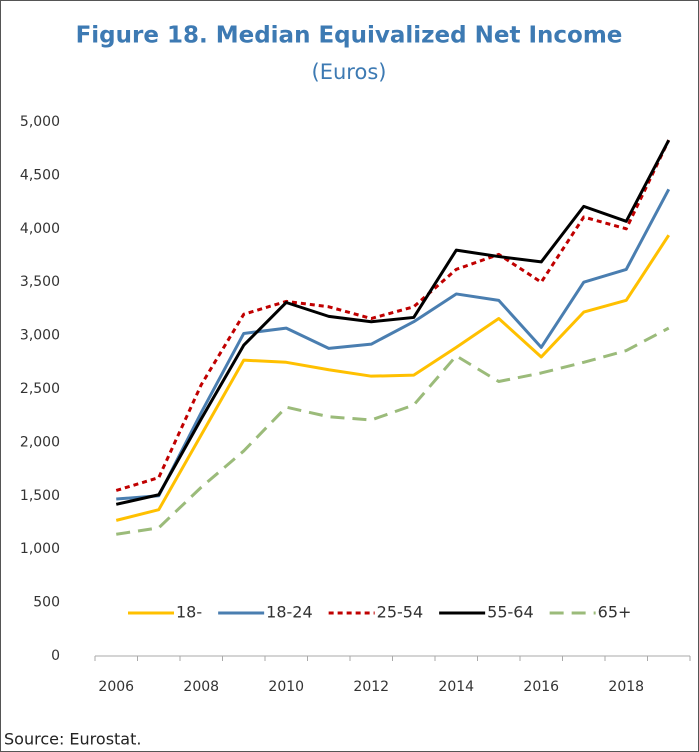 The image size is (699, 752). Describe the element at coordinates (615, 612) in the screenshot. I see `legend-label: 65+` at that location.